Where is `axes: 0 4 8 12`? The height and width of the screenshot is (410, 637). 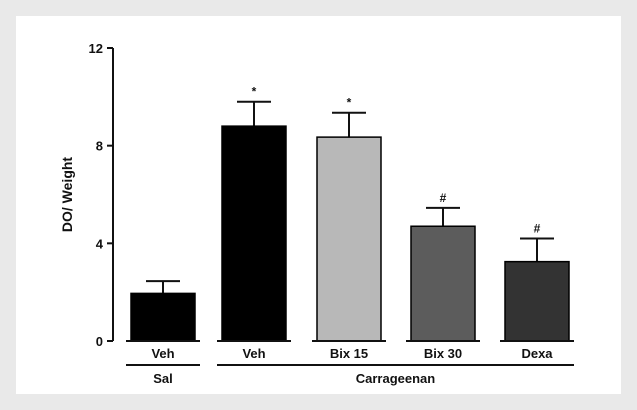
axes: 0 4 8 12 is located at coordinates (101, 195).